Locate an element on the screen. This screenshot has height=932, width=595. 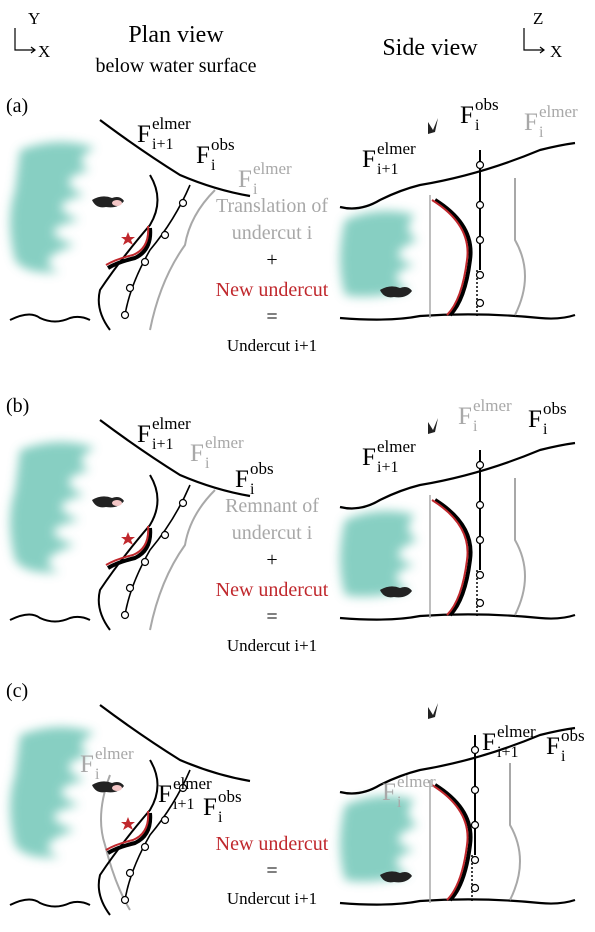
panel-label: (b) is located at coordinates (17, 406).